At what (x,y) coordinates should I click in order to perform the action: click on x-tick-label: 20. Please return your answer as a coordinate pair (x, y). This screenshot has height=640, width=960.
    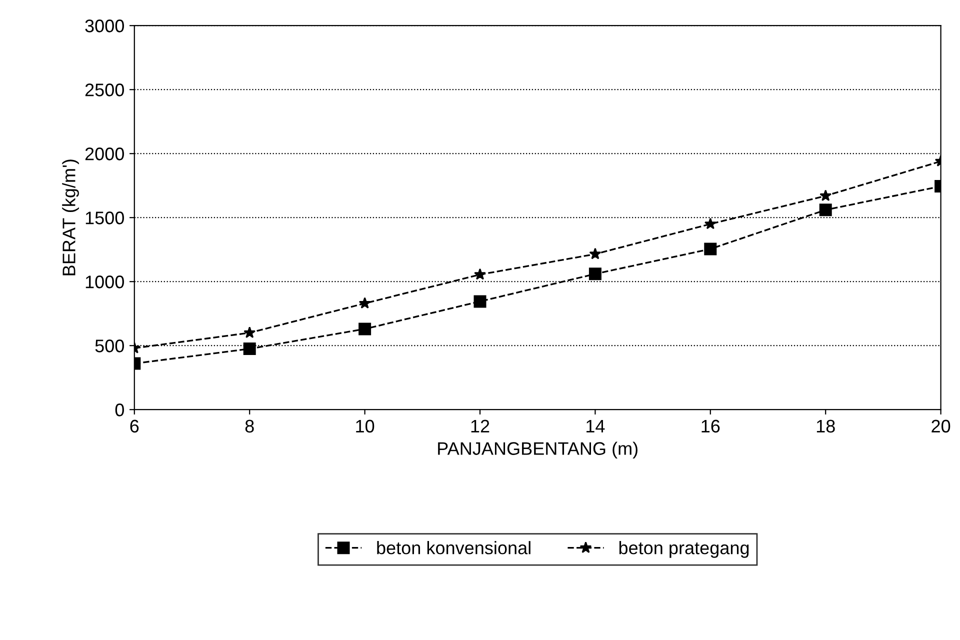
    Looking at the image, I should click on (941, 426).